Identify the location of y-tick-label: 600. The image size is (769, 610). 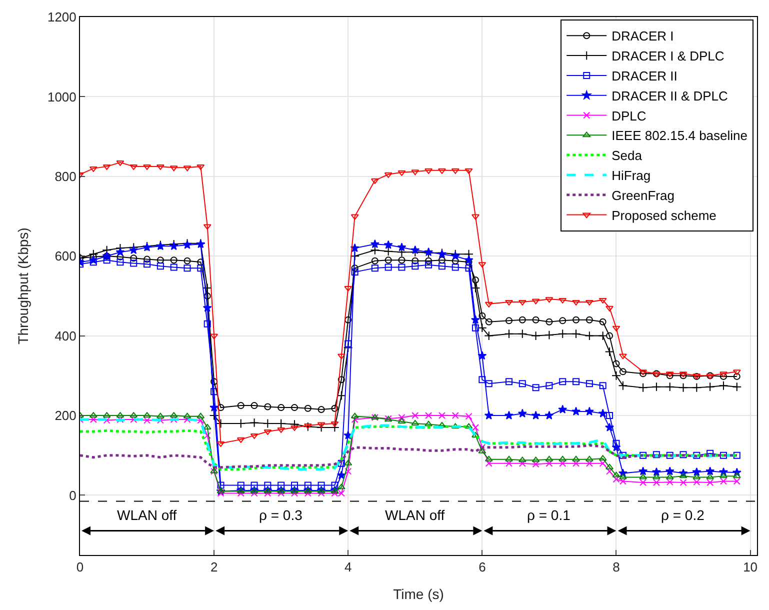
(65, 256).